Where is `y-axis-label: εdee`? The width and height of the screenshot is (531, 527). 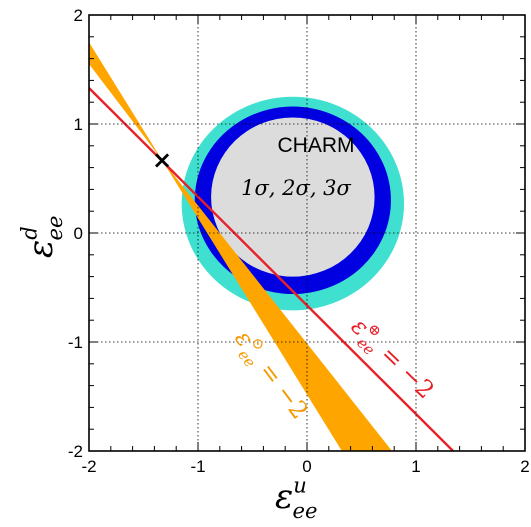 y-axis-label: εdee is located at coordinates (42, 237).